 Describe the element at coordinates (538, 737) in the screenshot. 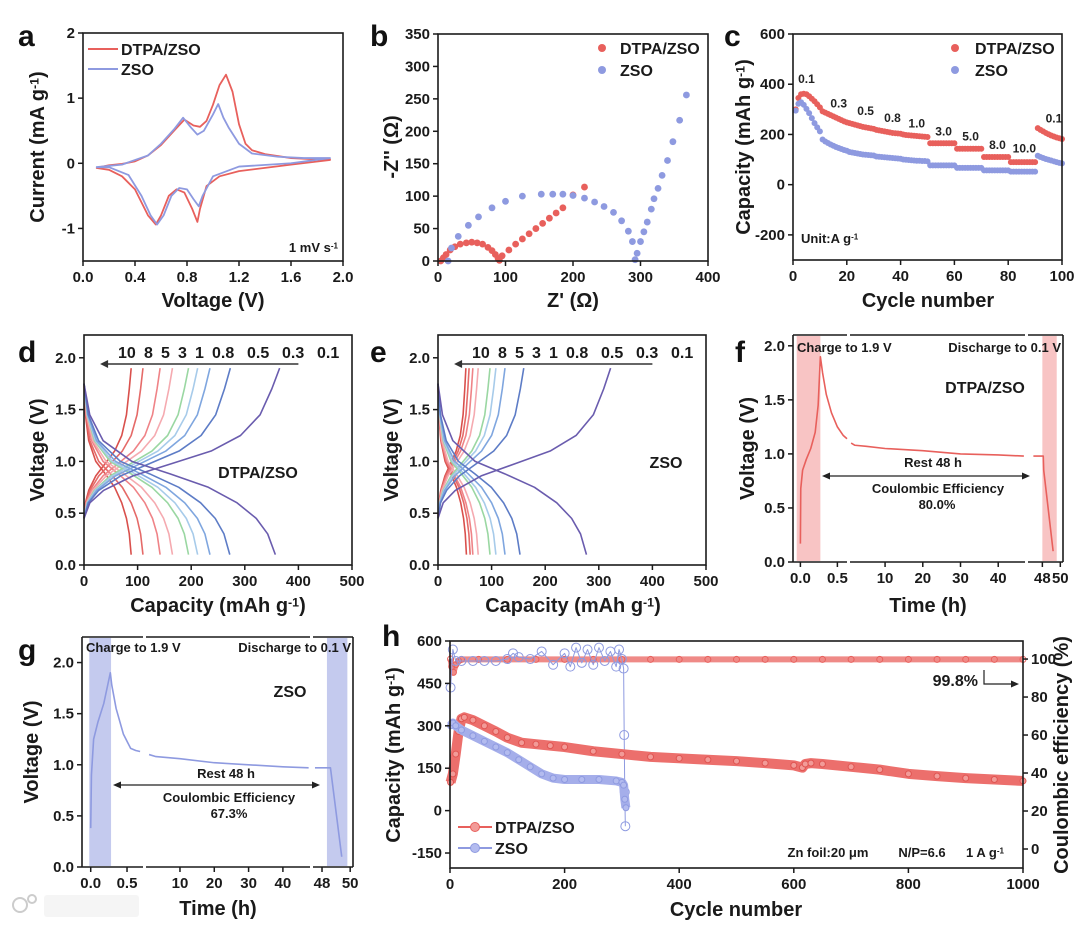

I see `ce-line-zso` at that location.